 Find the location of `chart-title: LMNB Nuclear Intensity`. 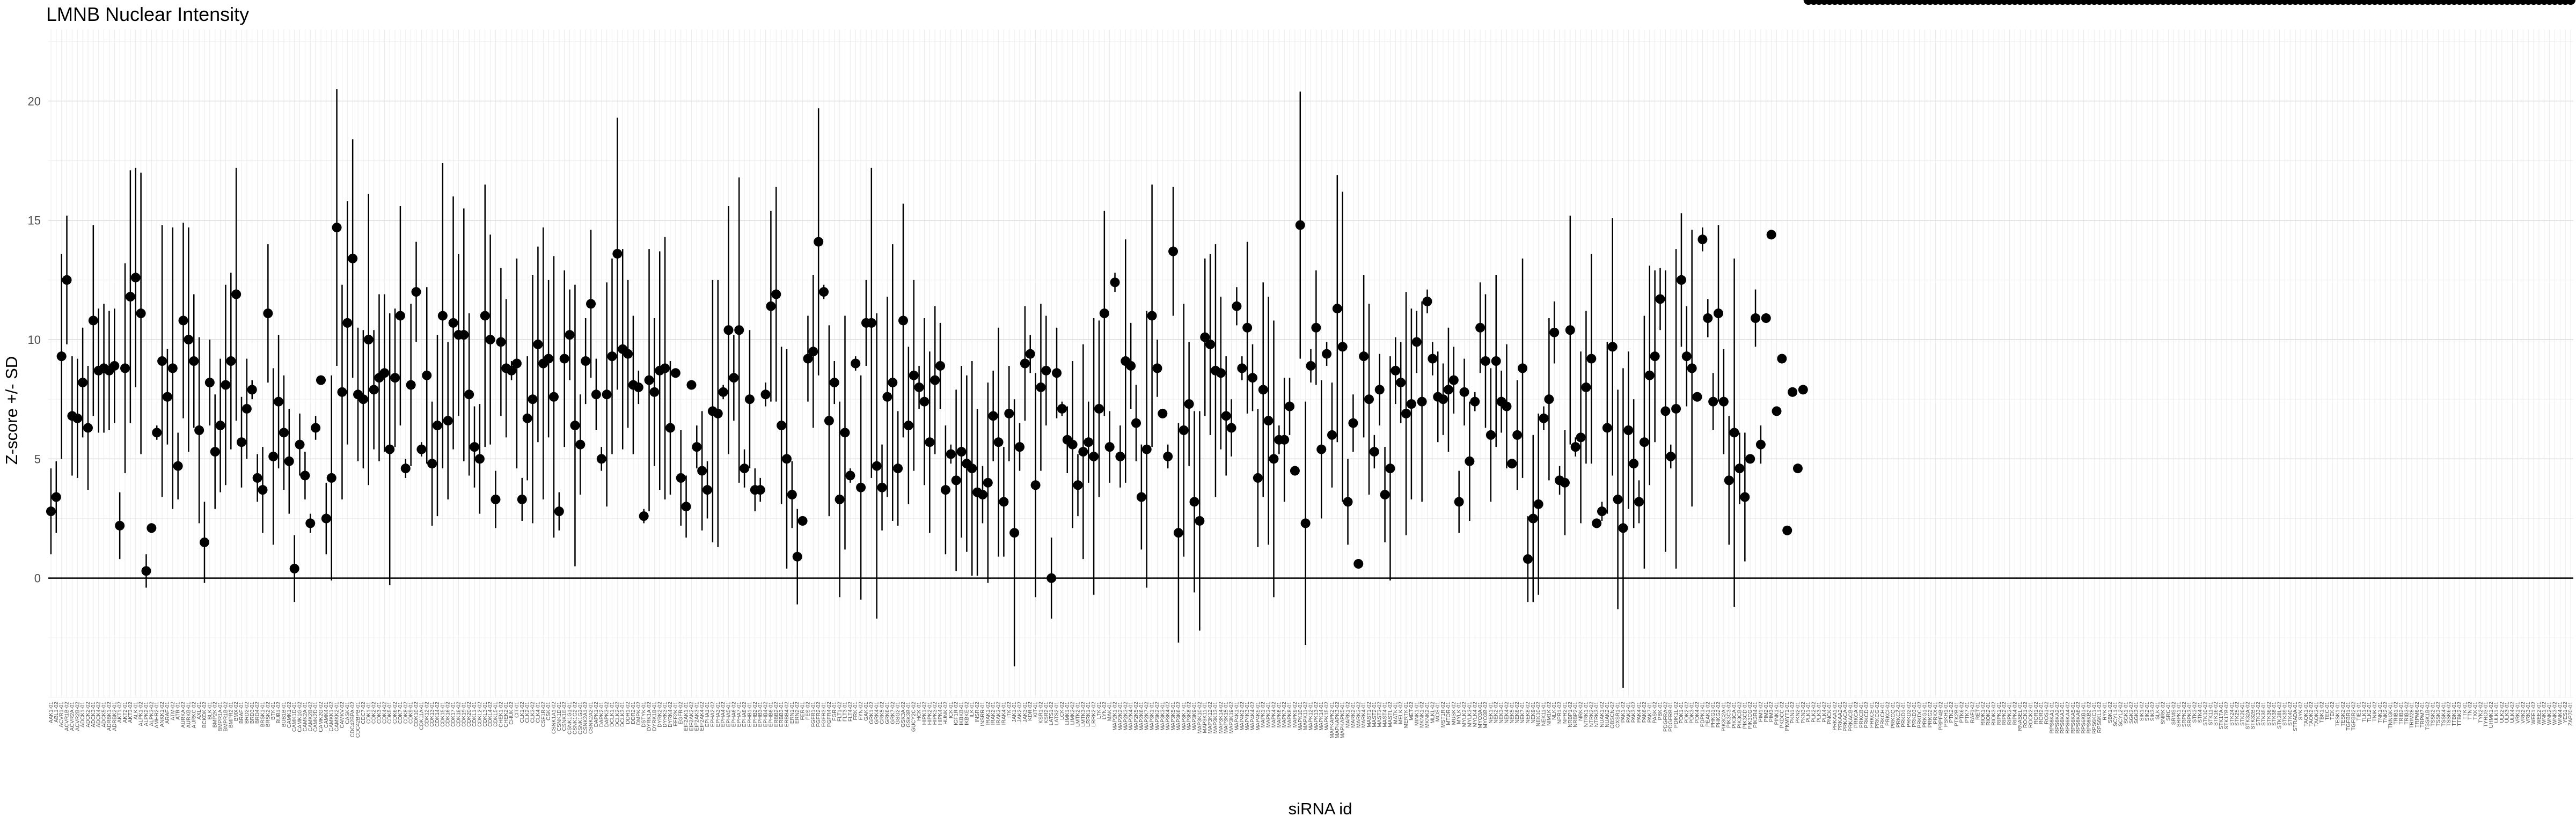

chart-title: LMNB Nuclear Intensity is located at coordinates (148, 14).